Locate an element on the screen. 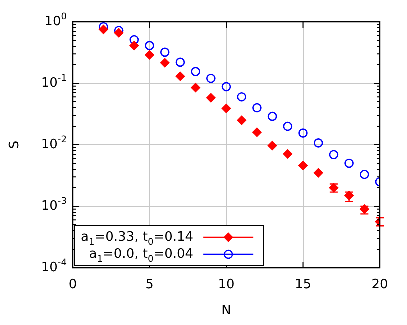  x-tick-label: 15 is located at coordinates (303, 284).